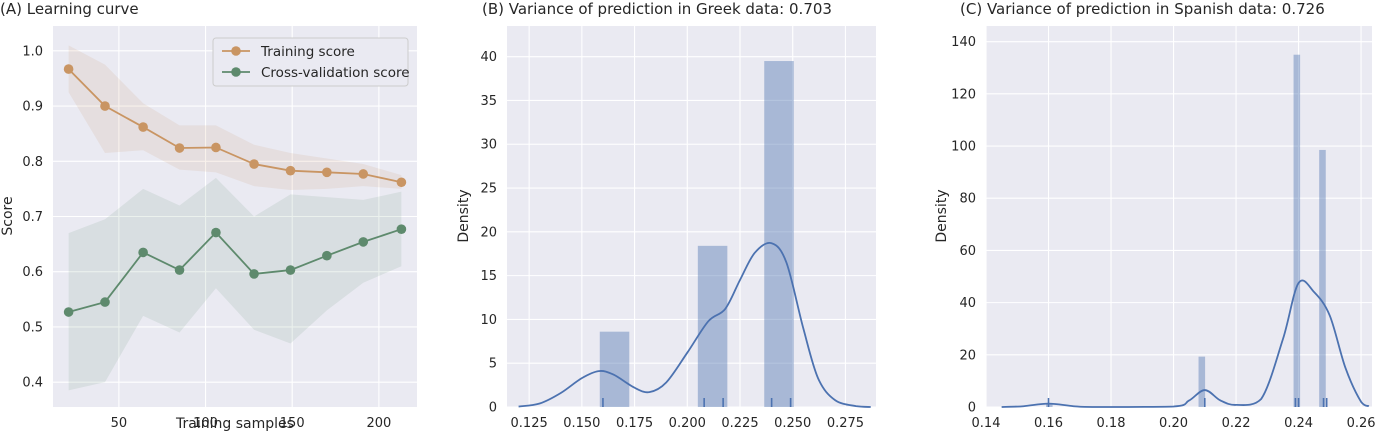  I want to click on y-tick-label: 120, so click(963, 94).